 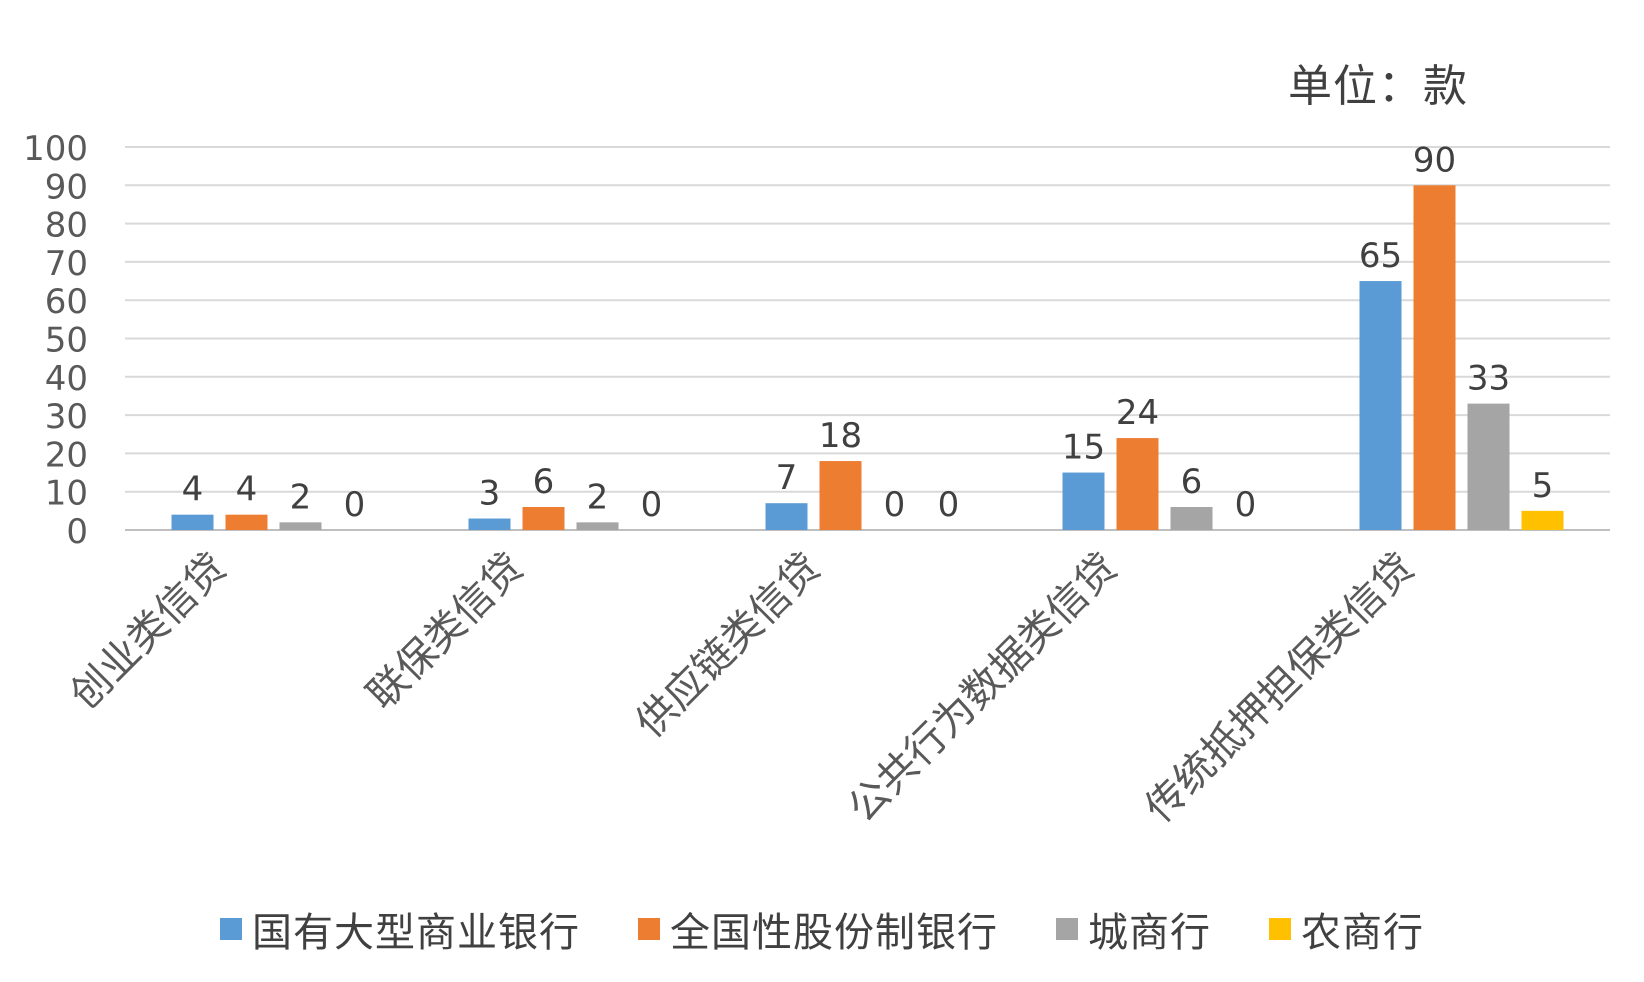 I want to click on y-tick-label: 30, so click(x=66, y=417).